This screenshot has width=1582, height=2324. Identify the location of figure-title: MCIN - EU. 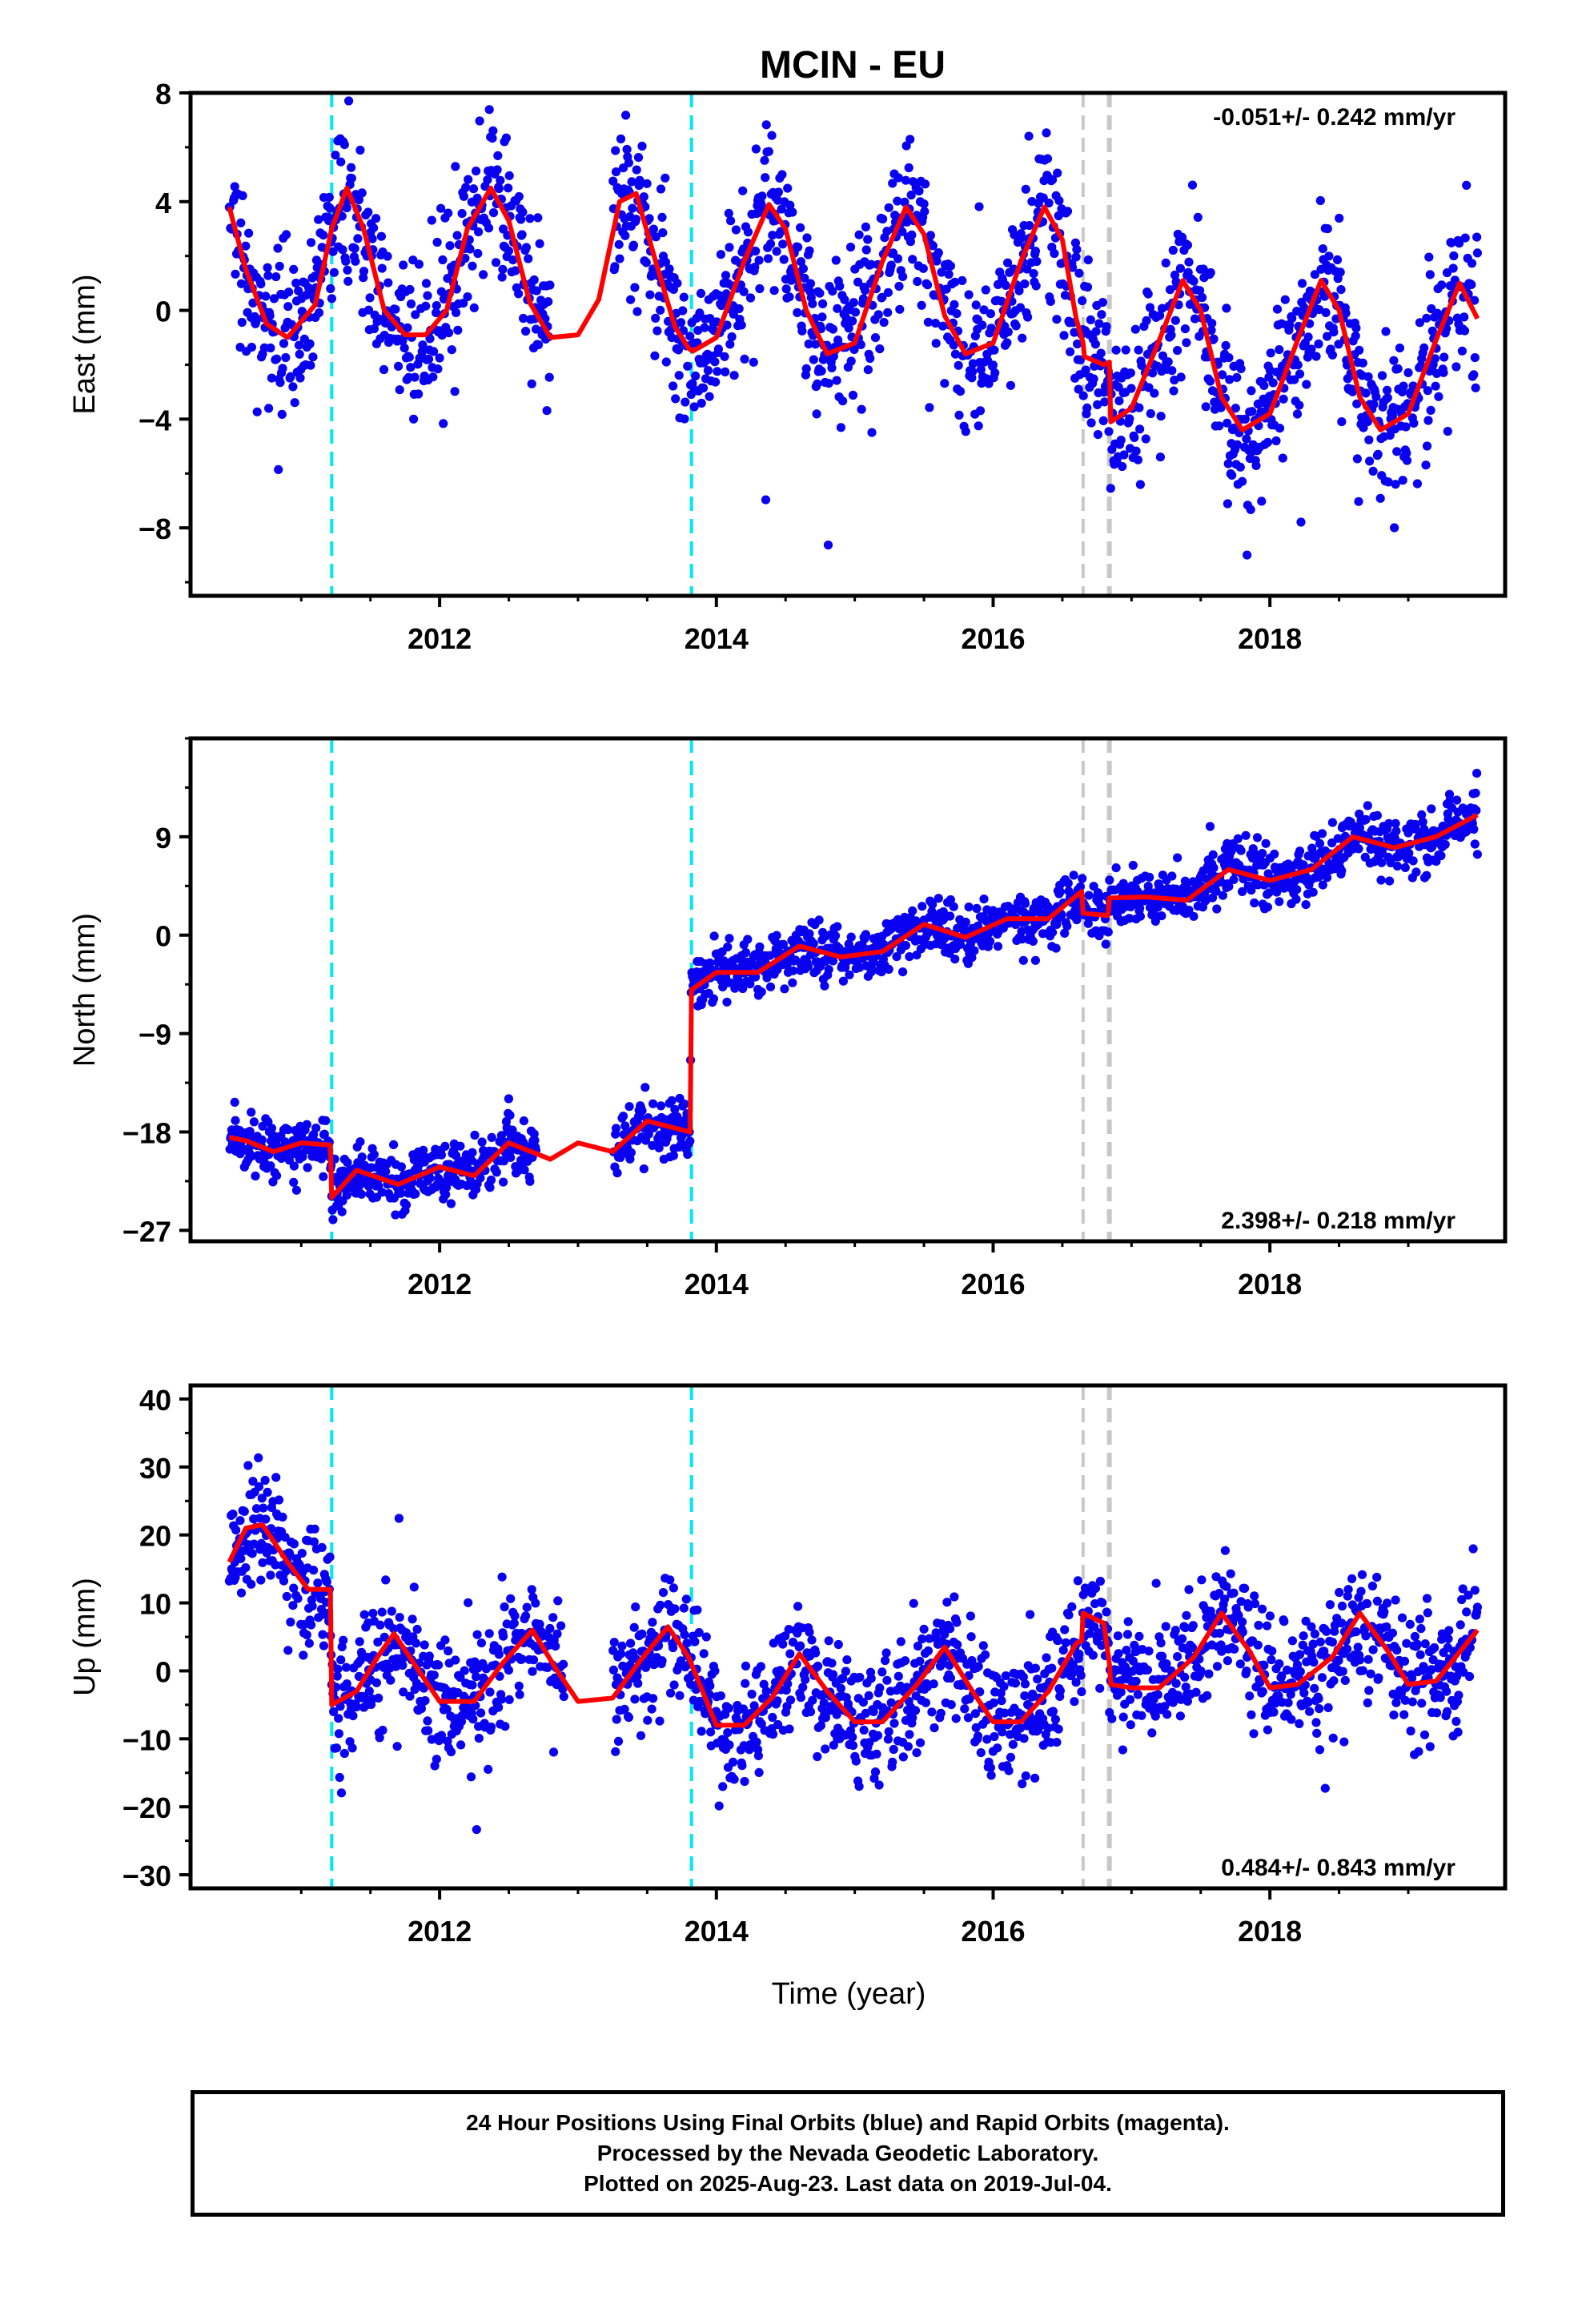
(853, 65).